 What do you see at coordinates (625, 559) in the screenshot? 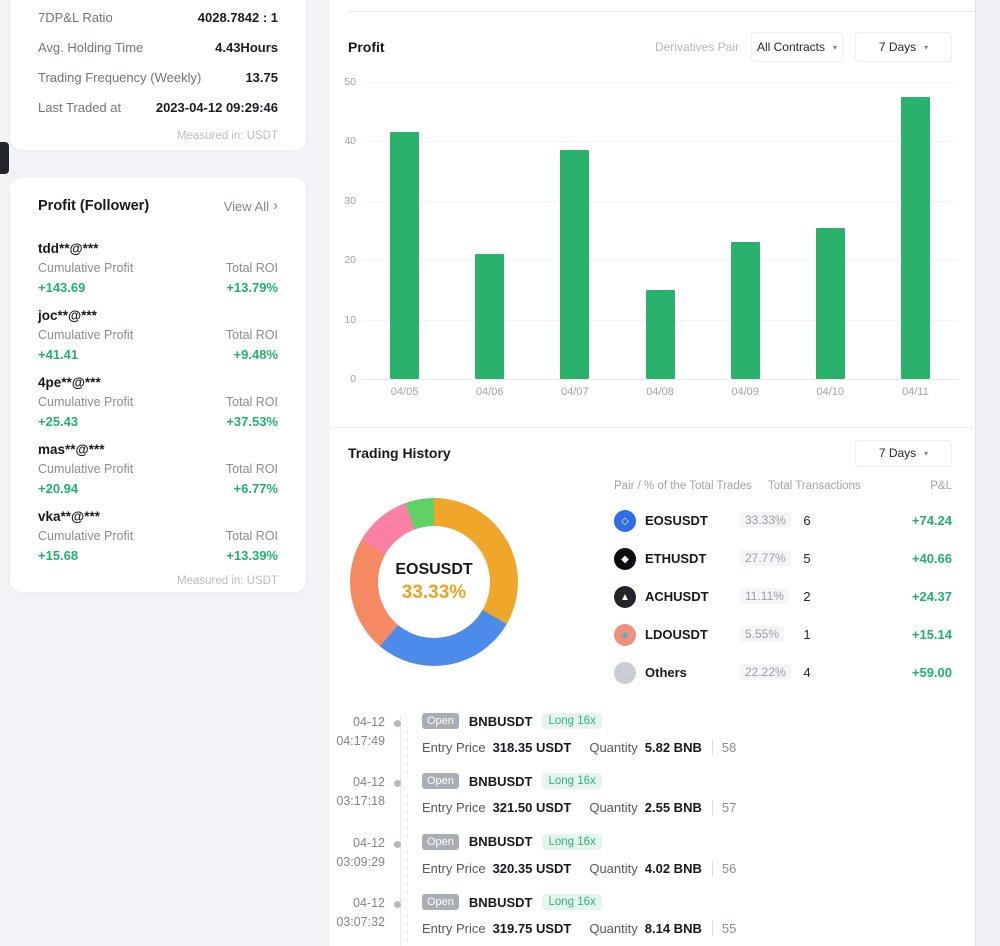
I see `eth-icon: ◆` at bounding box center [625, 559].